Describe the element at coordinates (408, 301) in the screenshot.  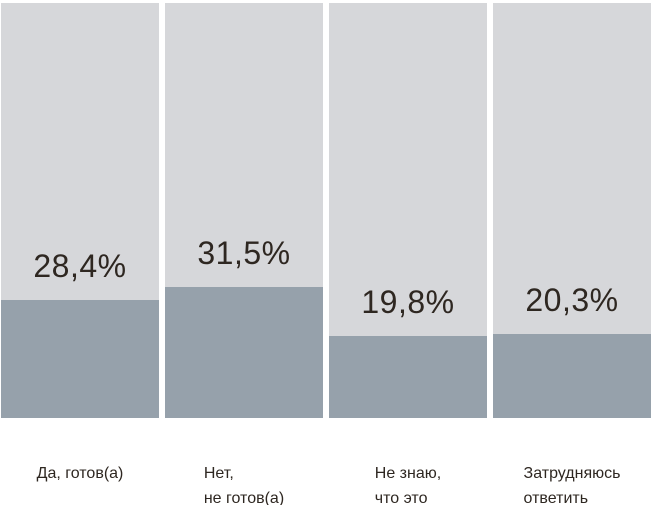
I see `bar-value-label: 19,8%` at that location.